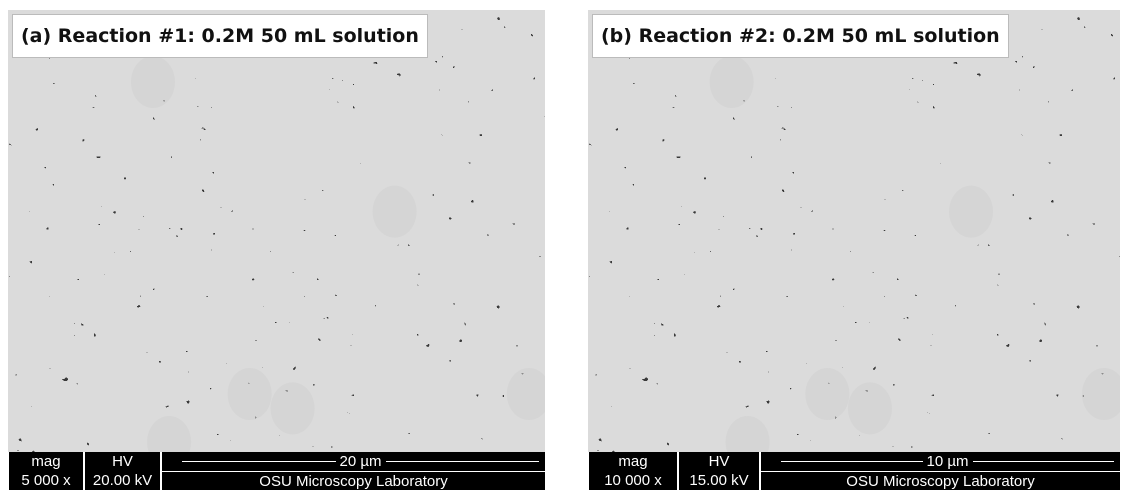  What do you see at coordinates (122, 471) in the screenshot?
I see `hv-cell: HV 20.00 kV` at bounding box center [122, 471].